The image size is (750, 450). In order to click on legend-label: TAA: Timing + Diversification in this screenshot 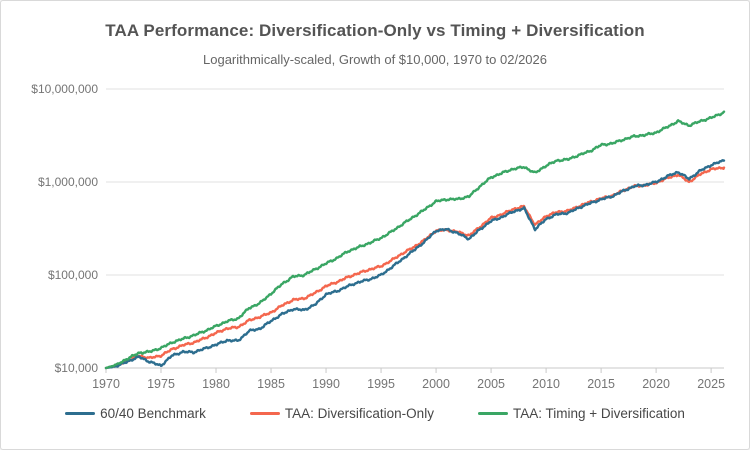, I will do `click(598, 413)`.